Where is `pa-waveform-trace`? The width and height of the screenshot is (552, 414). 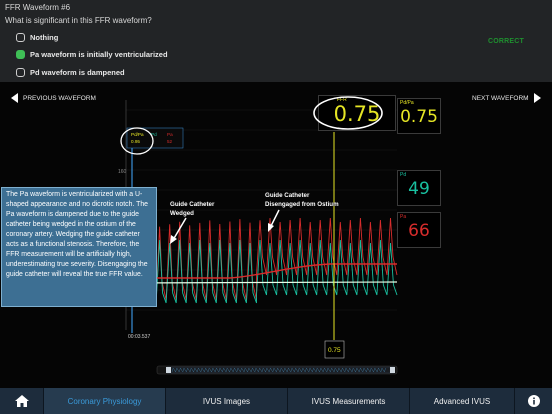 pa-waveform-trace is located at coordinates (261, 259).